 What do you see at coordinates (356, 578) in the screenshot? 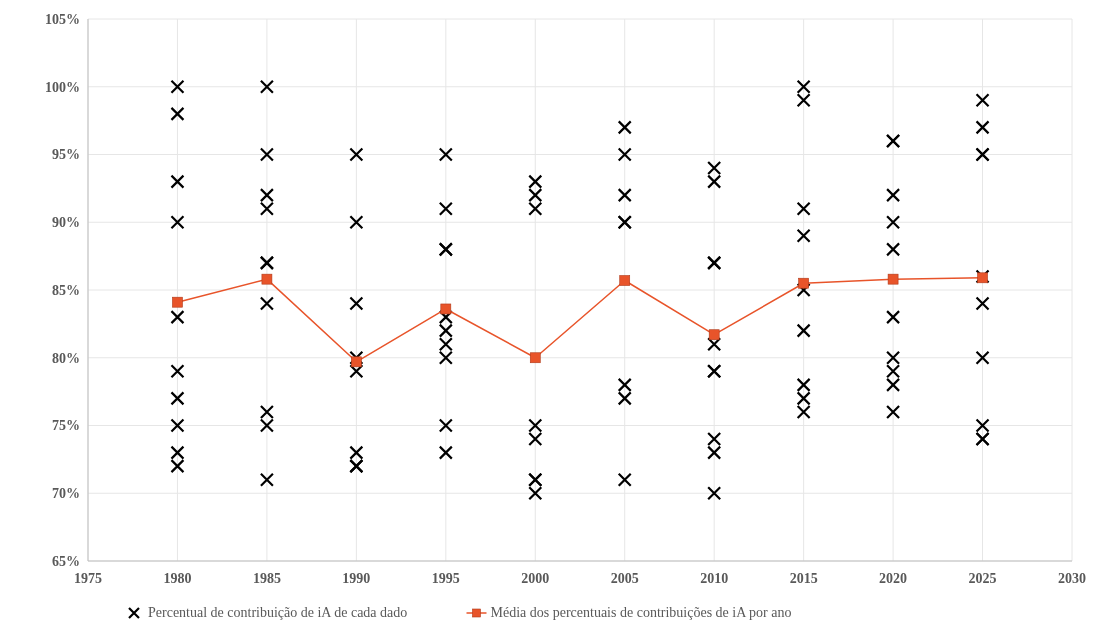
I see `x-tick-label: 1990` at bounding box center [356, 578].